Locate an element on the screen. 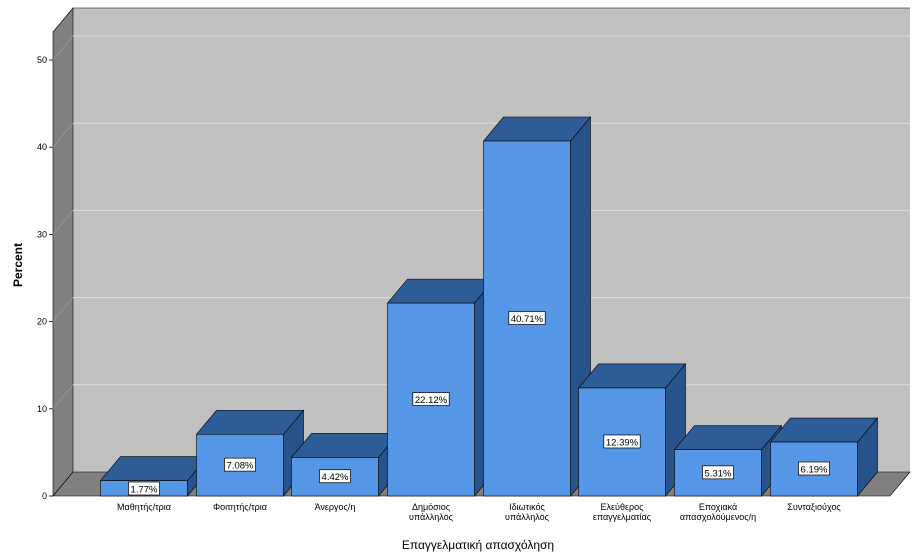  svg-text: 4.42% is located at coordinates (335, 477).